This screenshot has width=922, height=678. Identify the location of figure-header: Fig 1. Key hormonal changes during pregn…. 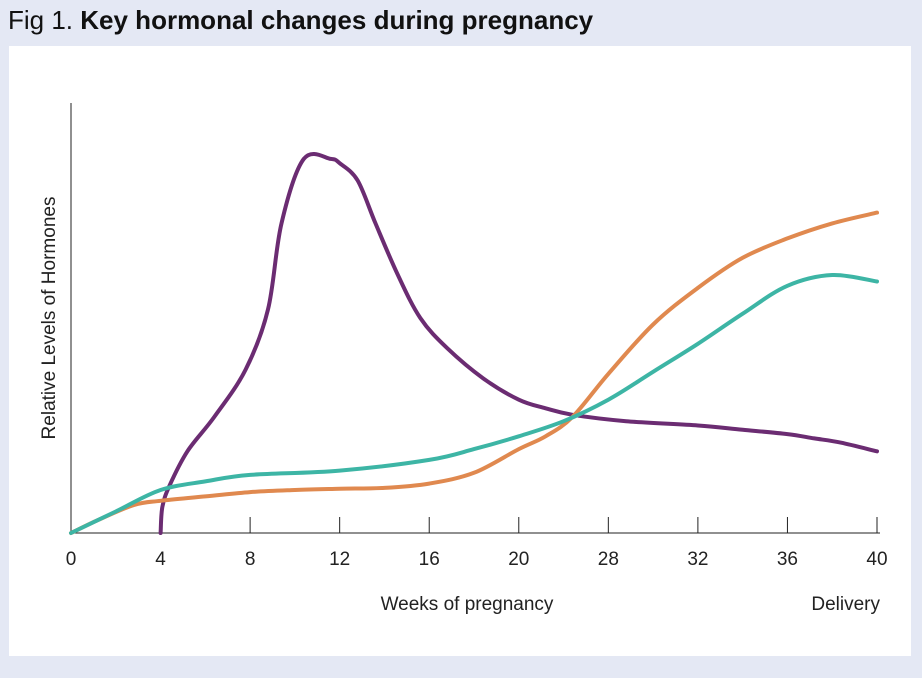
(461, 23).